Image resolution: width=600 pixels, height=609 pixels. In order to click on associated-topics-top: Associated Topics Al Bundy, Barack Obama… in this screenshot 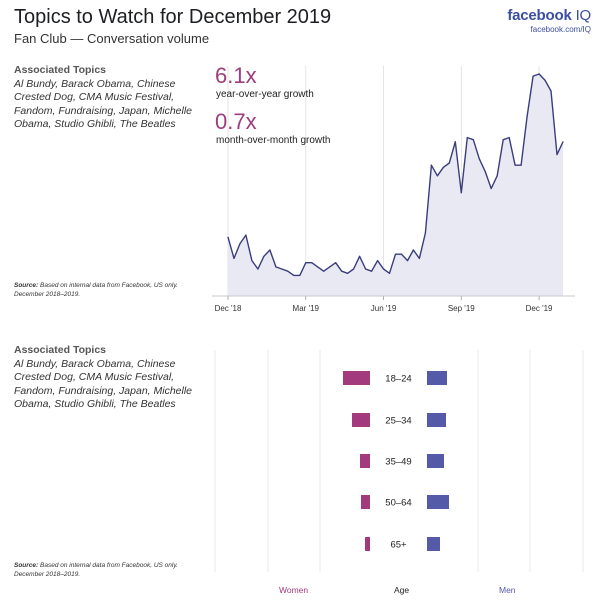, I will do `click(109, 98)`.